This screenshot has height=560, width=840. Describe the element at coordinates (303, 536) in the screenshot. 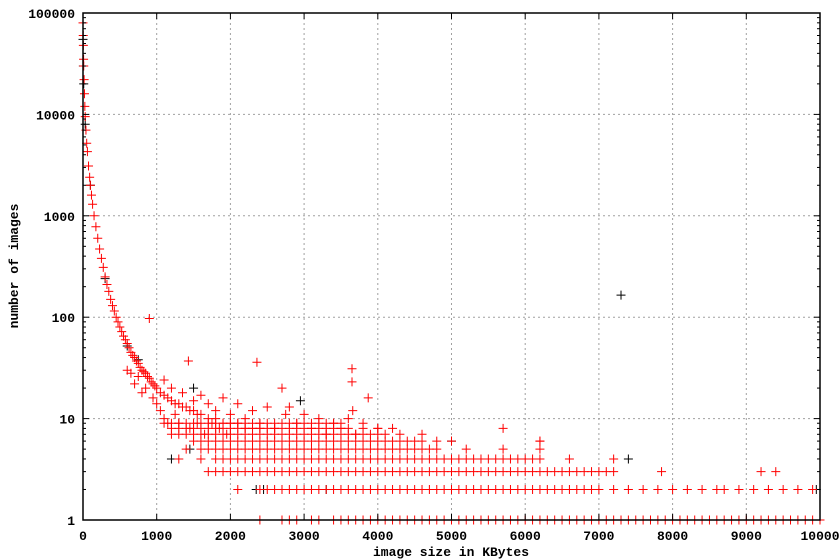

I see `x-tick-label: 3000` at that location.